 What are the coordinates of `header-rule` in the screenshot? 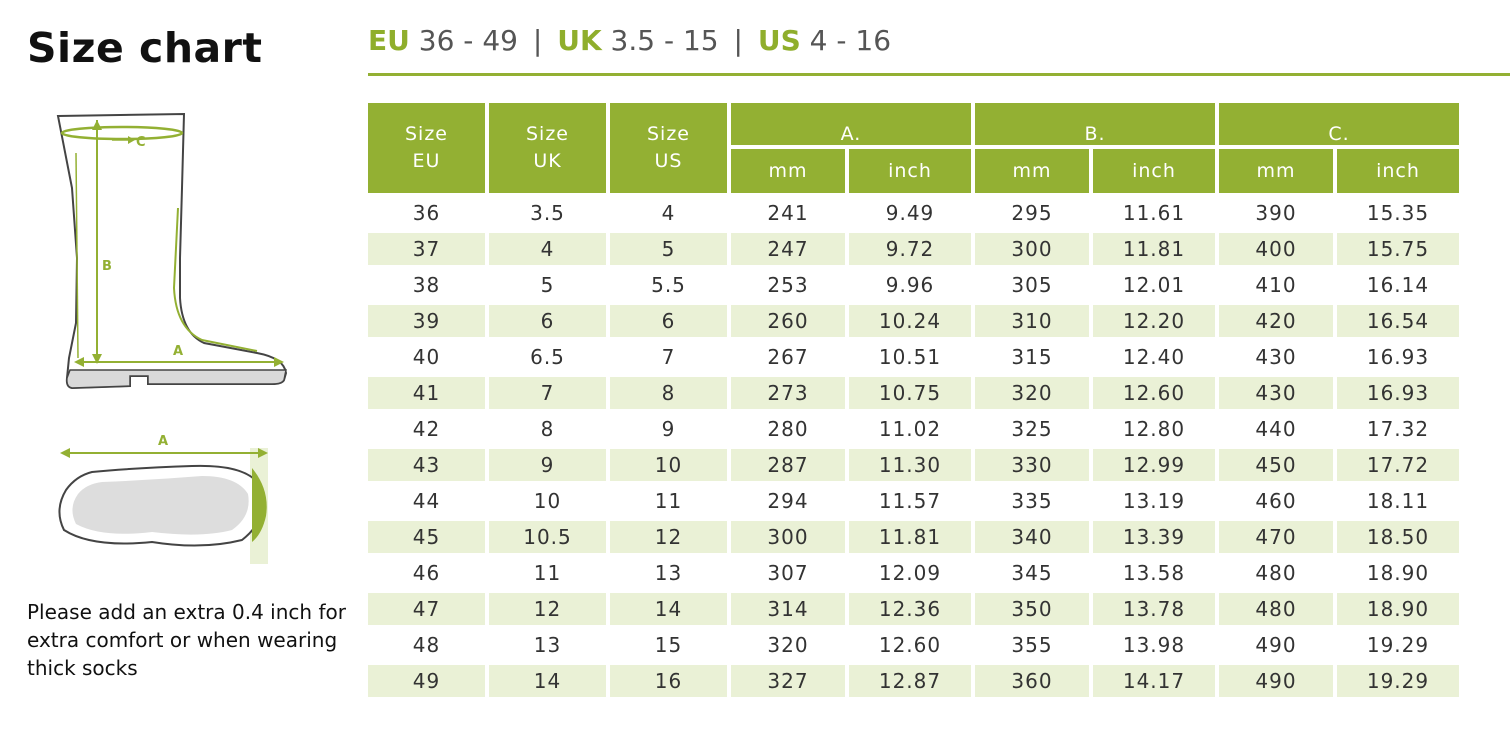 It's located at (939, 74).